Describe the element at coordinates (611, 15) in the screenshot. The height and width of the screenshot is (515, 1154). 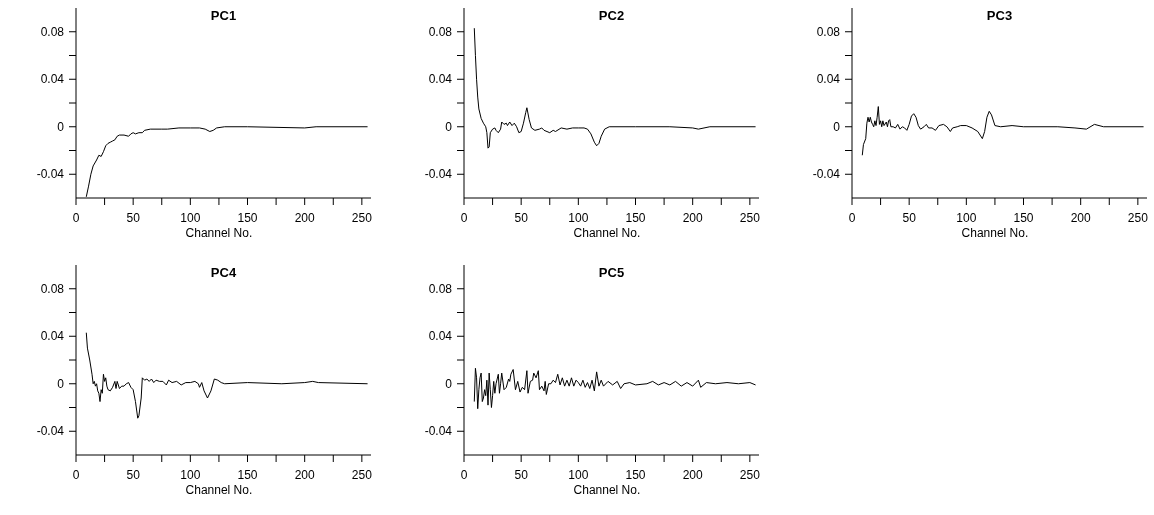
I see `chart-title: PC2` at that location.